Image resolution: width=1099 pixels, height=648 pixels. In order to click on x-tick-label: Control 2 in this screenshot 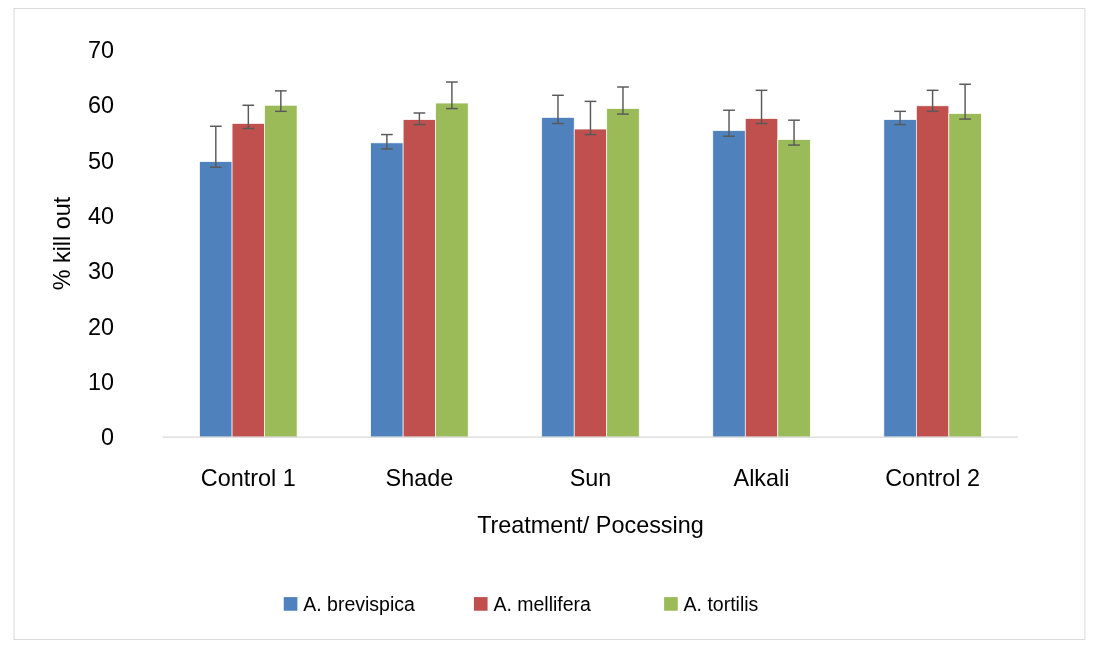, I will do `click(933, 477)`.